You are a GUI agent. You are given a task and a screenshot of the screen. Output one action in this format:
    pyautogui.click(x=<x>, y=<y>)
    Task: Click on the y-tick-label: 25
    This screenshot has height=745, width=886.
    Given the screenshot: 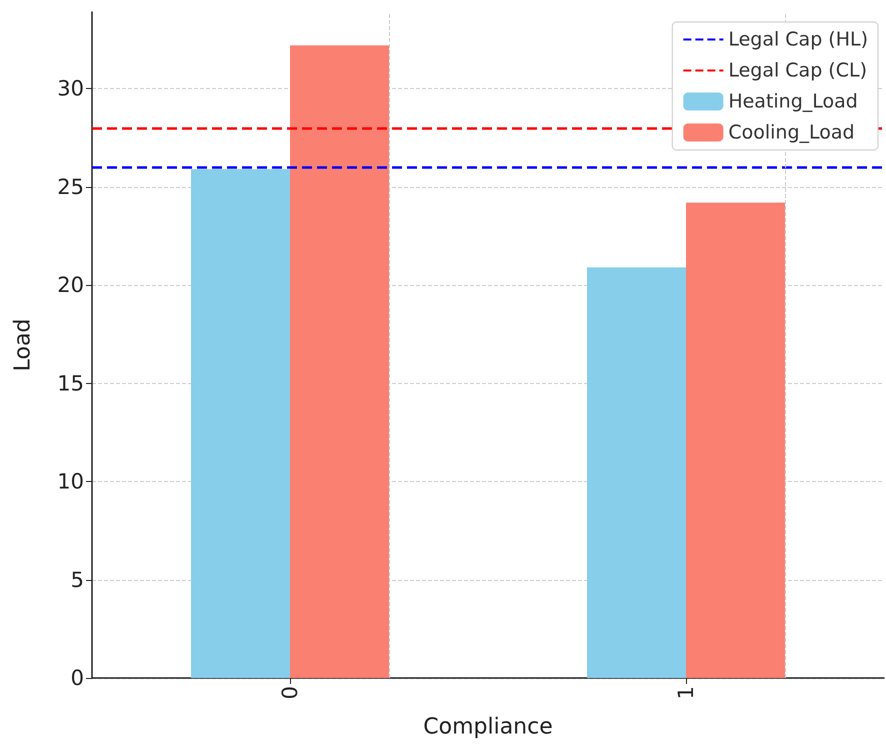 What is the action you would take?
    pyautogui.click(x=70, y=186)
    